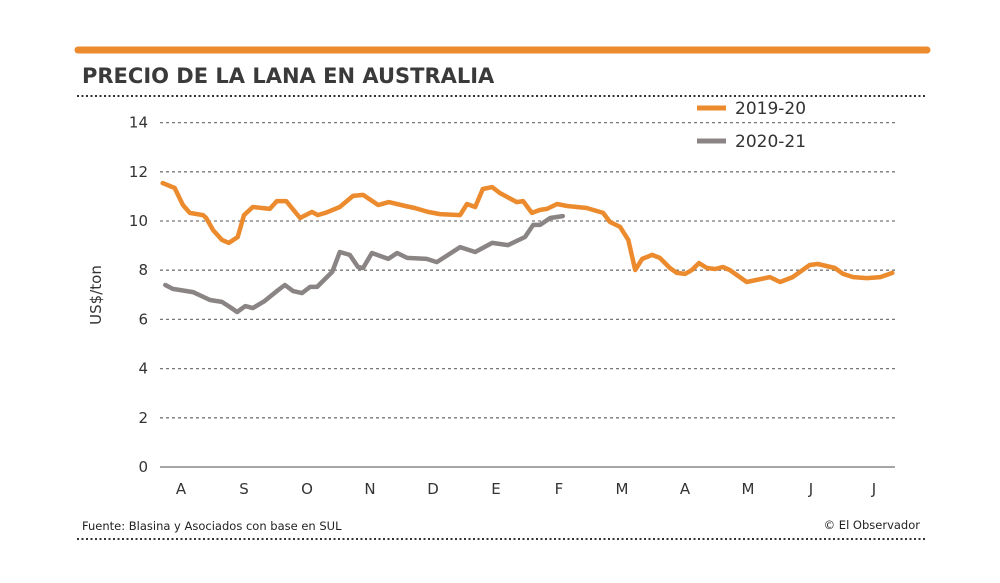 The image size is (1000, 583). Describe the element at coordinates (143, 418) in the screenshot. I see `y-tick-label: 2` at that location.